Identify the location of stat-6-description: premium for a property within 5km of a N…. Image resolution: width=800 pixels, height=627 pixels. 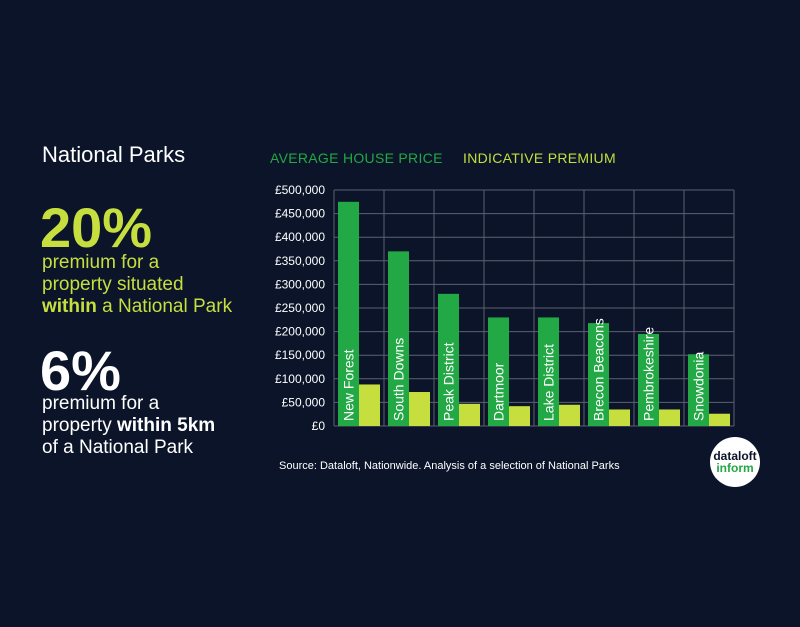
(128, 426).